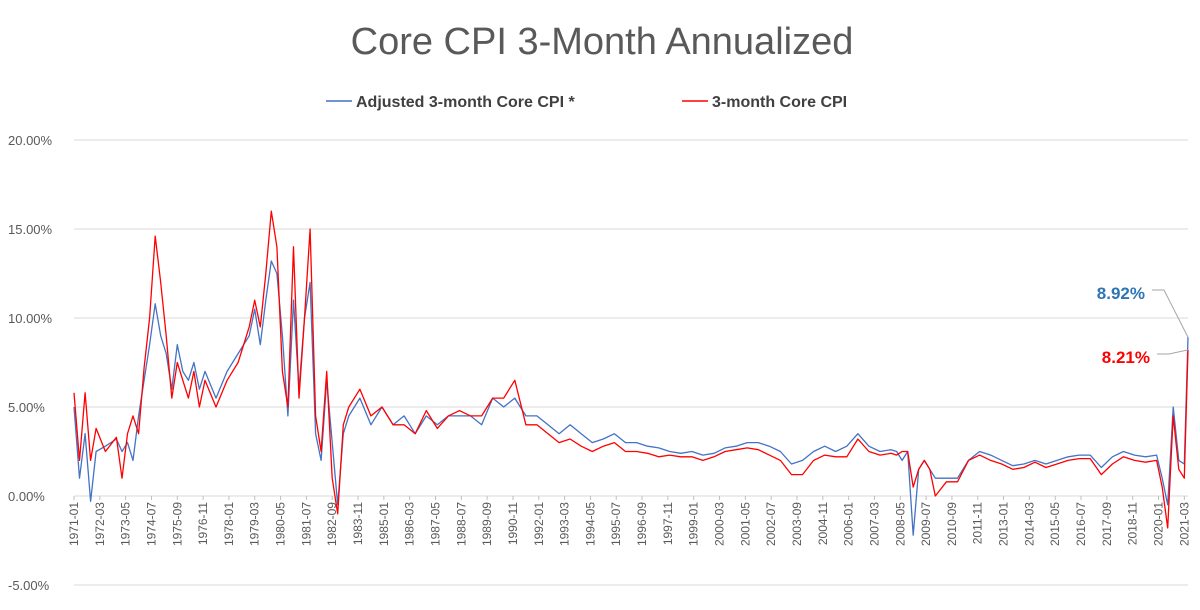 This screenshot has width=1200, height=610. Describe the element at coordinates (779, 102) in the screenshot. I see `legend-label: 3-month Core CPI` at that location.